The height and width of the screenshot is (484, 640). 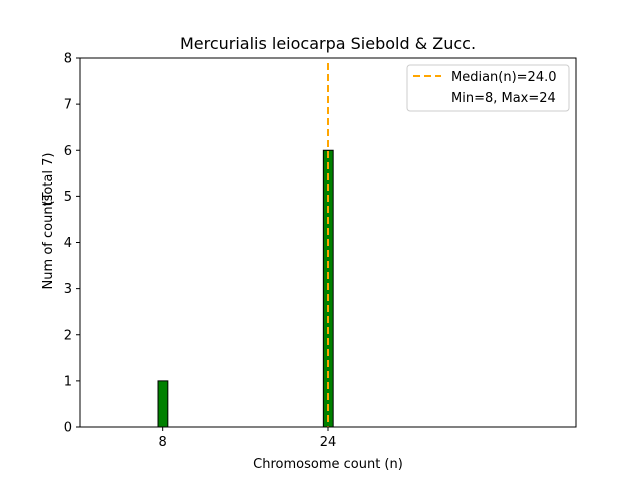 I want to click on legend-median-label: Median(n)=24.0, so click(x=504, y=77).